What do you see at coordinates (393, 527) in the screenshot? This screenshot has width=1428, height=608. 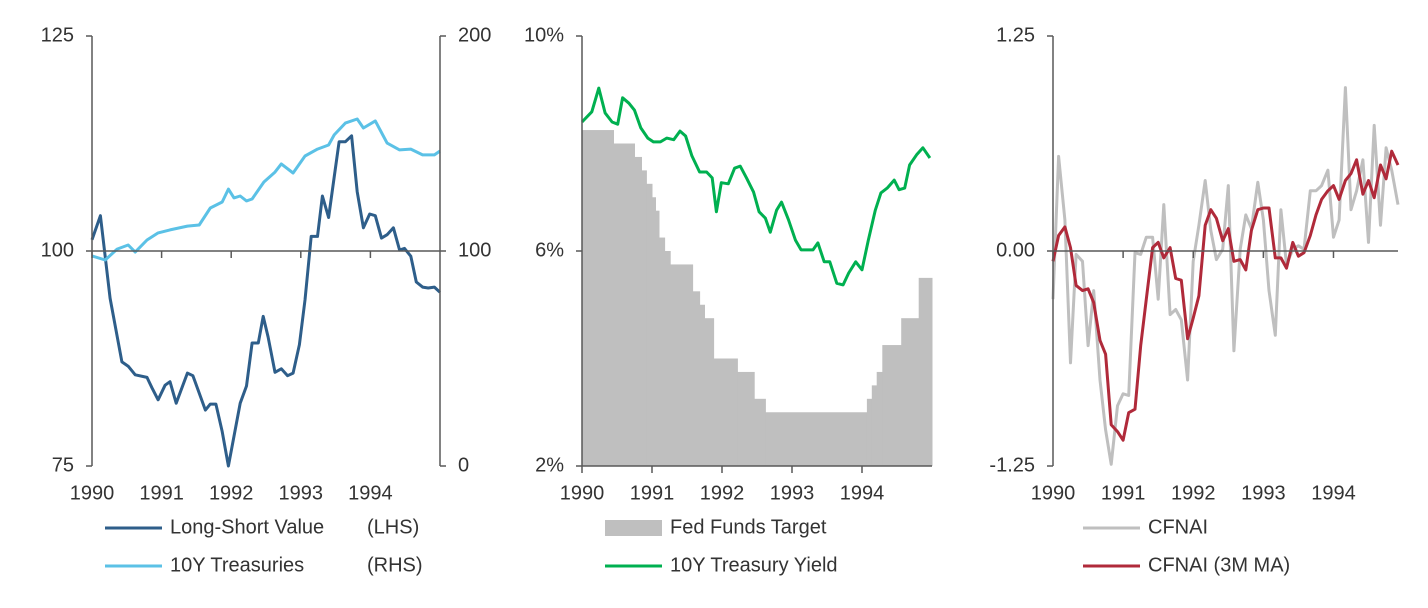 I see `legend-note: (LHS)` at bounding box center [393, 527].